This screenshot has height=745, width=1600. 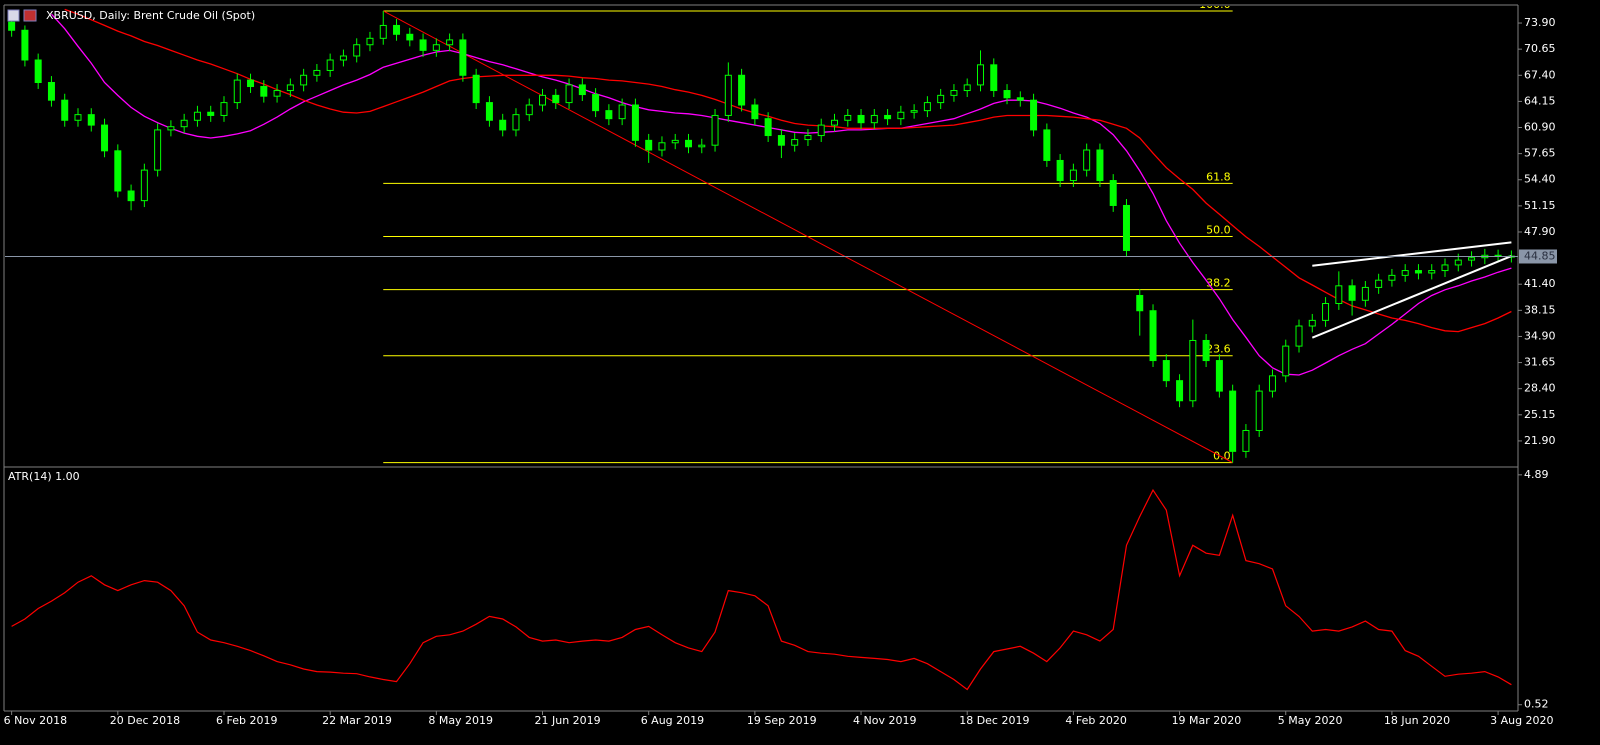 I want to click on x-tick-label: 4 Nov 2019, so click(x=884, y=720).